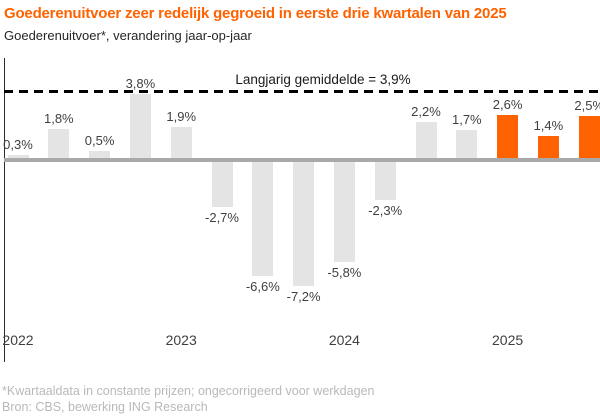 The image size is (600, 418). I want to click on bar-value-label-2023-Q2: -2,7%, so click(222, 218).